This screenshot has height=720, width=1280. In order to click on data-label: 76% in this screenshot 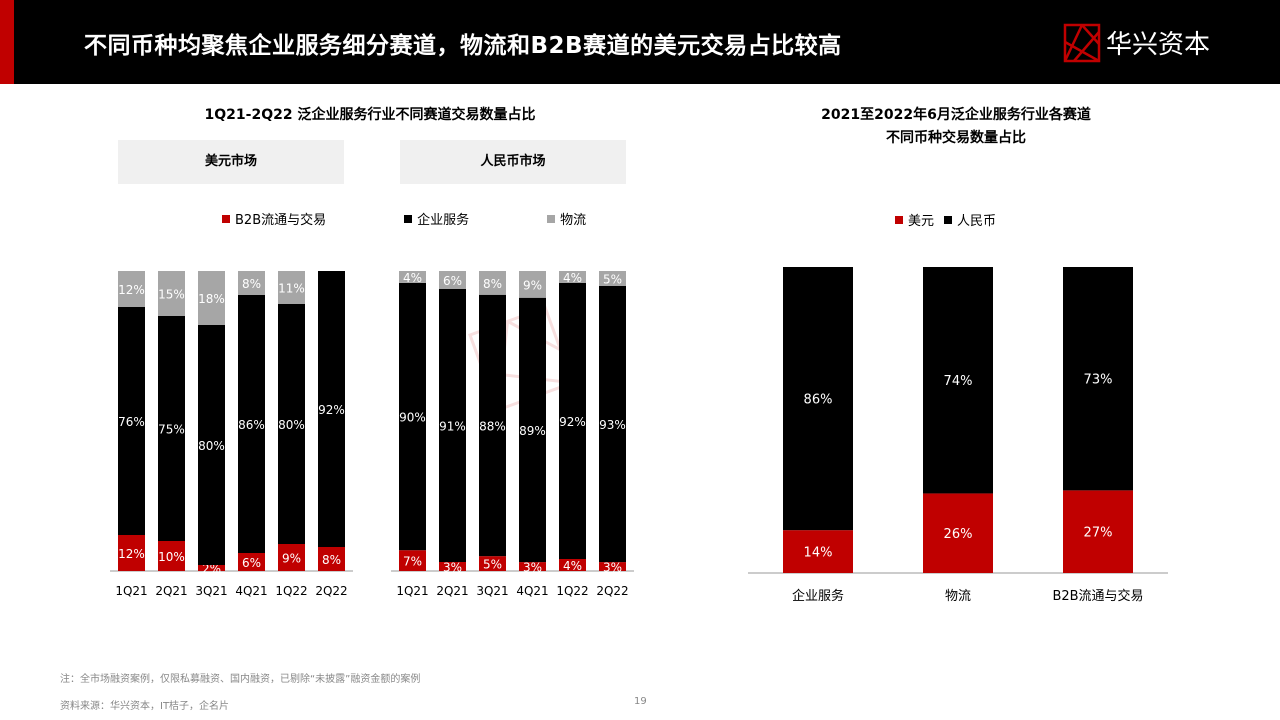, I will do `click(131, 422)`.